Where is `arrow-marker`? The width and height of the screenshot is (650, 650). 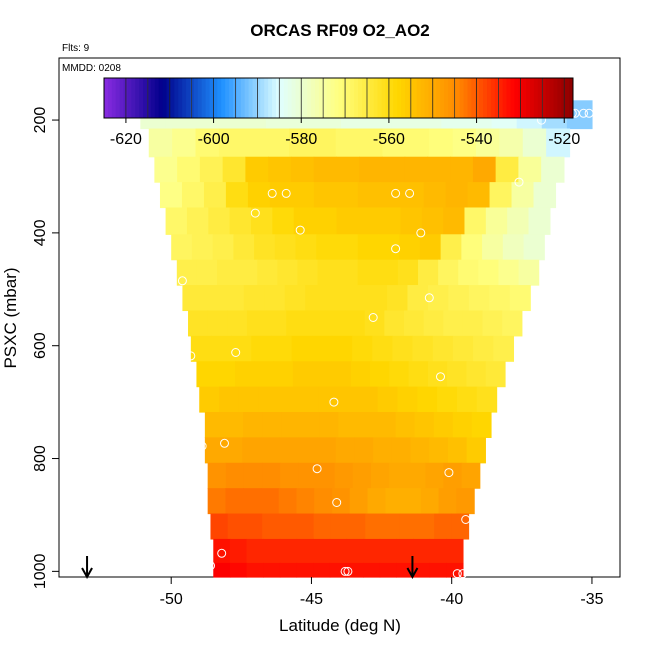 arrow-marker is located at coordinates (412, 568).